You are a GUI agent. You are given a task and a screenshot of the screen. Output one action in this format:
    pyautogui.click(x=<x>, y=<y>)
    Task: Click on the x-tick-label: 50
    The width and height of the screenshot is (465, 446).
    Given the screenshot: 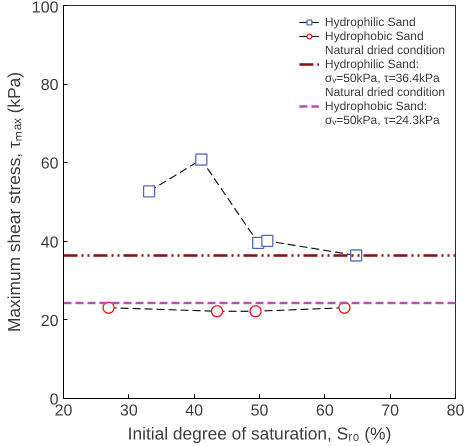 What is the action you would take?
    pyautogui.click(x=259, y=411)
    